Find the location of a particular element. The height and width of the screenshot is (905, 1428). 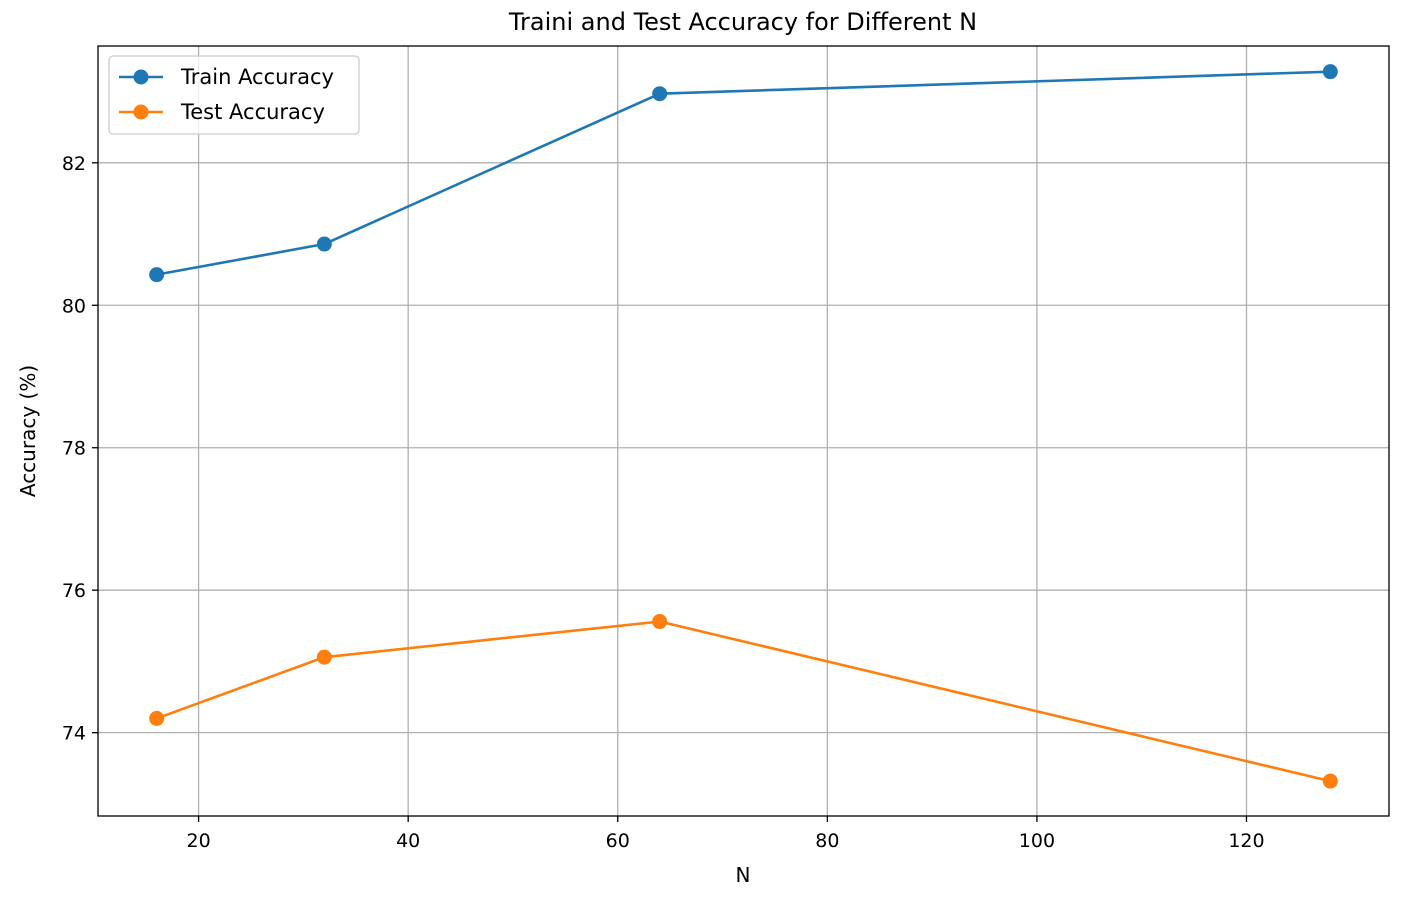

chart-title: Traini and Test Accuracy for Different N is located at coordinates (742, 22).